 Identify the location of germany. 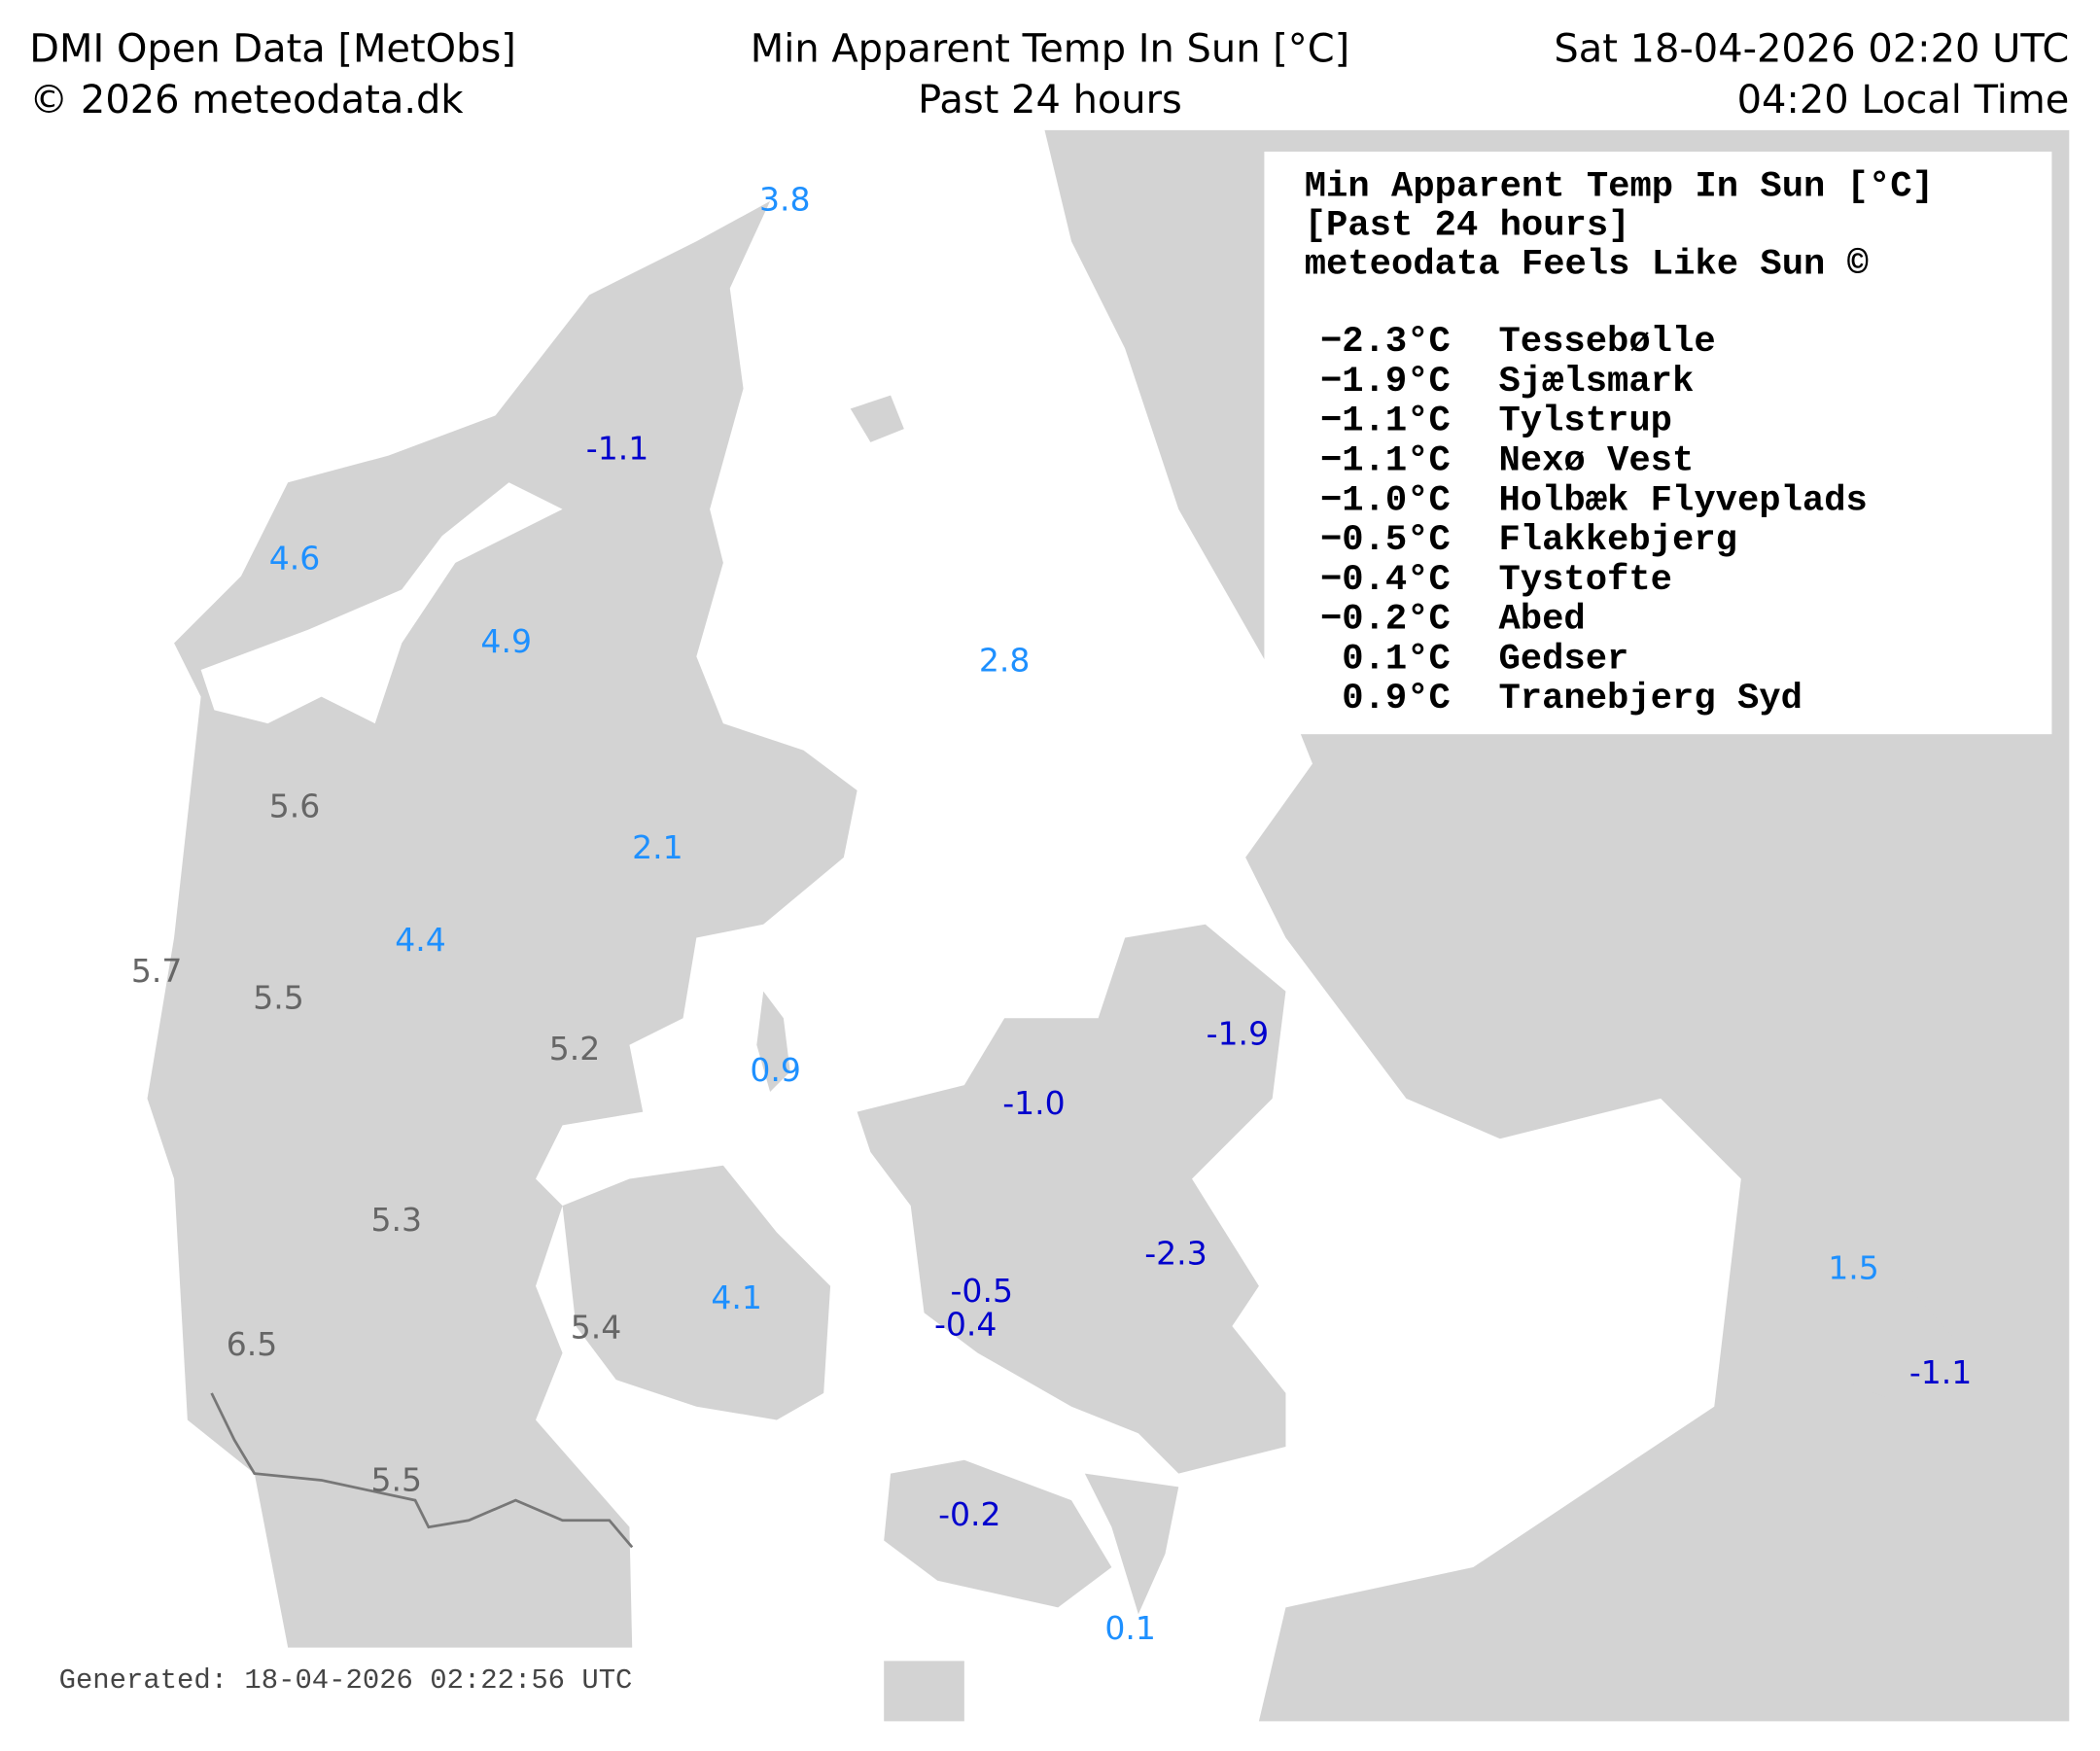
(924, 1691).